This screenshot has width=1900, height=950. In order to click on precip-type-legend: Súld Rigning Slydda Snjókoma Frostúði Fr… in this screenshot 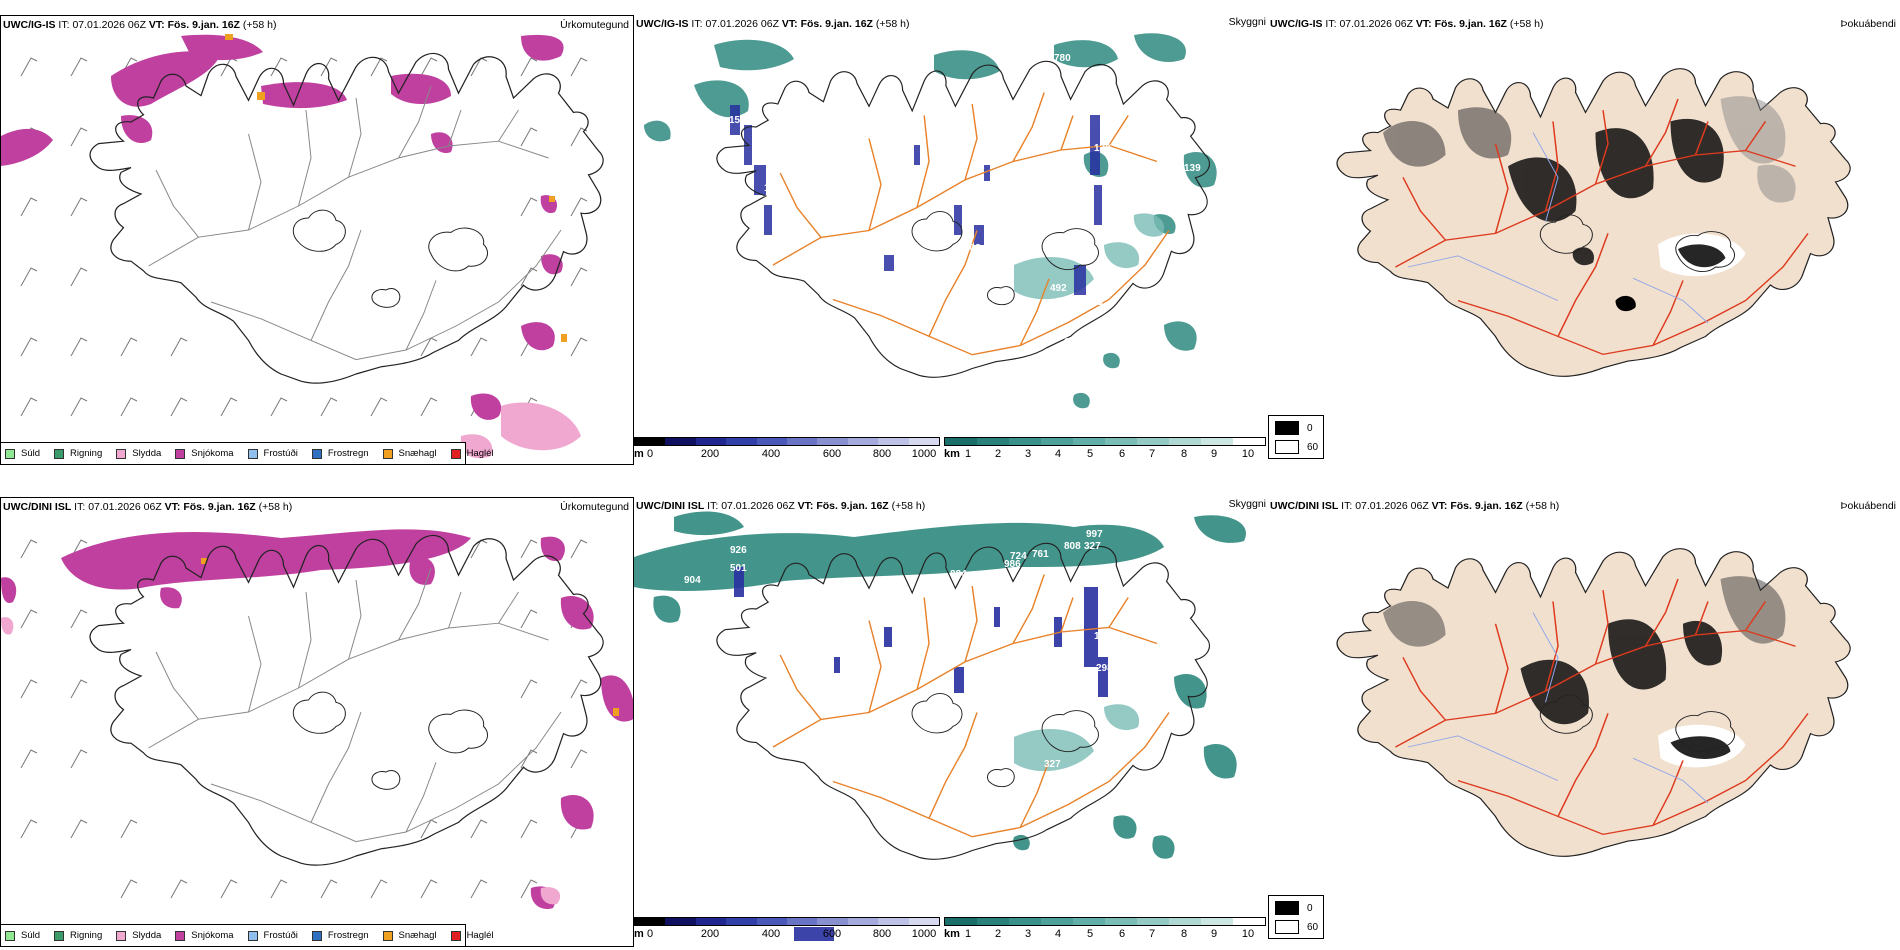, I will do `click(247, 453)`.